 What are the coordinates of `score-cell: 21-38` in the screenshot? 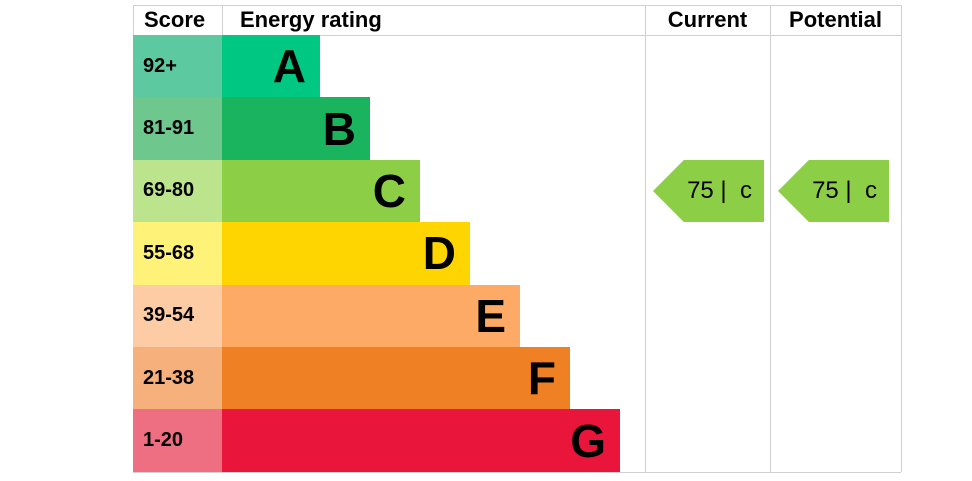 It's located at (177, 378).